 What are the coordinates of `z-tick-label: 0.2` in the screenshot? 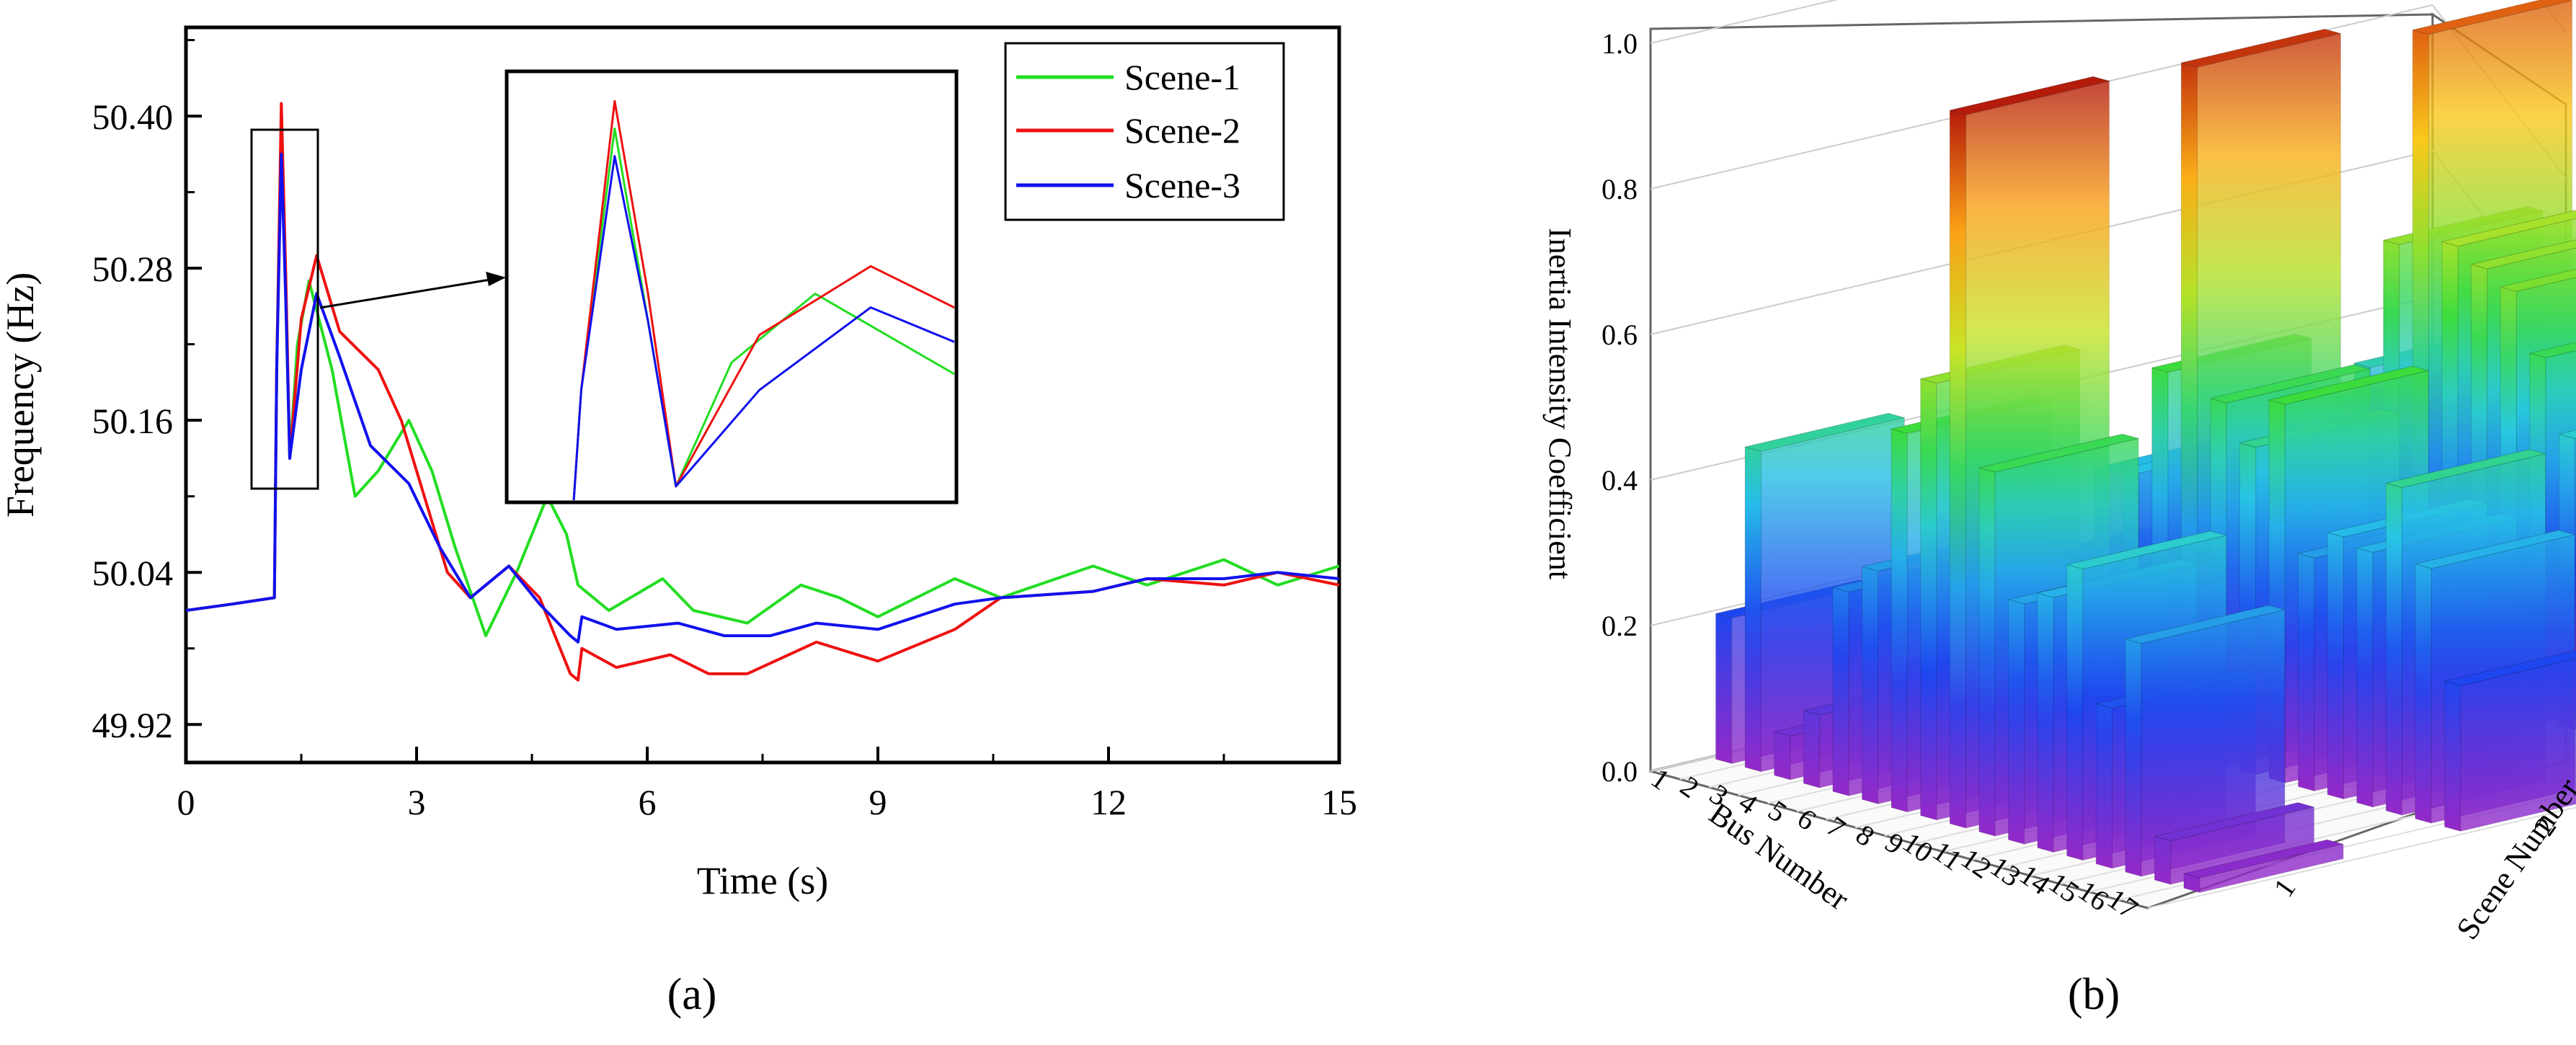 It's located at (1620, 626).